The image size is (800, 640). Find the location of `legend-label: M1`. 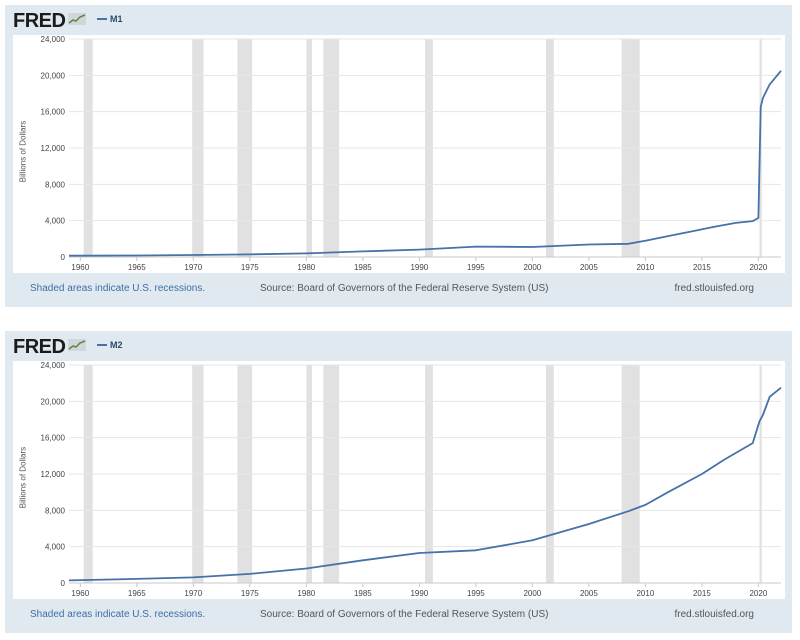

legend-label: M1 is located at coordinates (116, 19).